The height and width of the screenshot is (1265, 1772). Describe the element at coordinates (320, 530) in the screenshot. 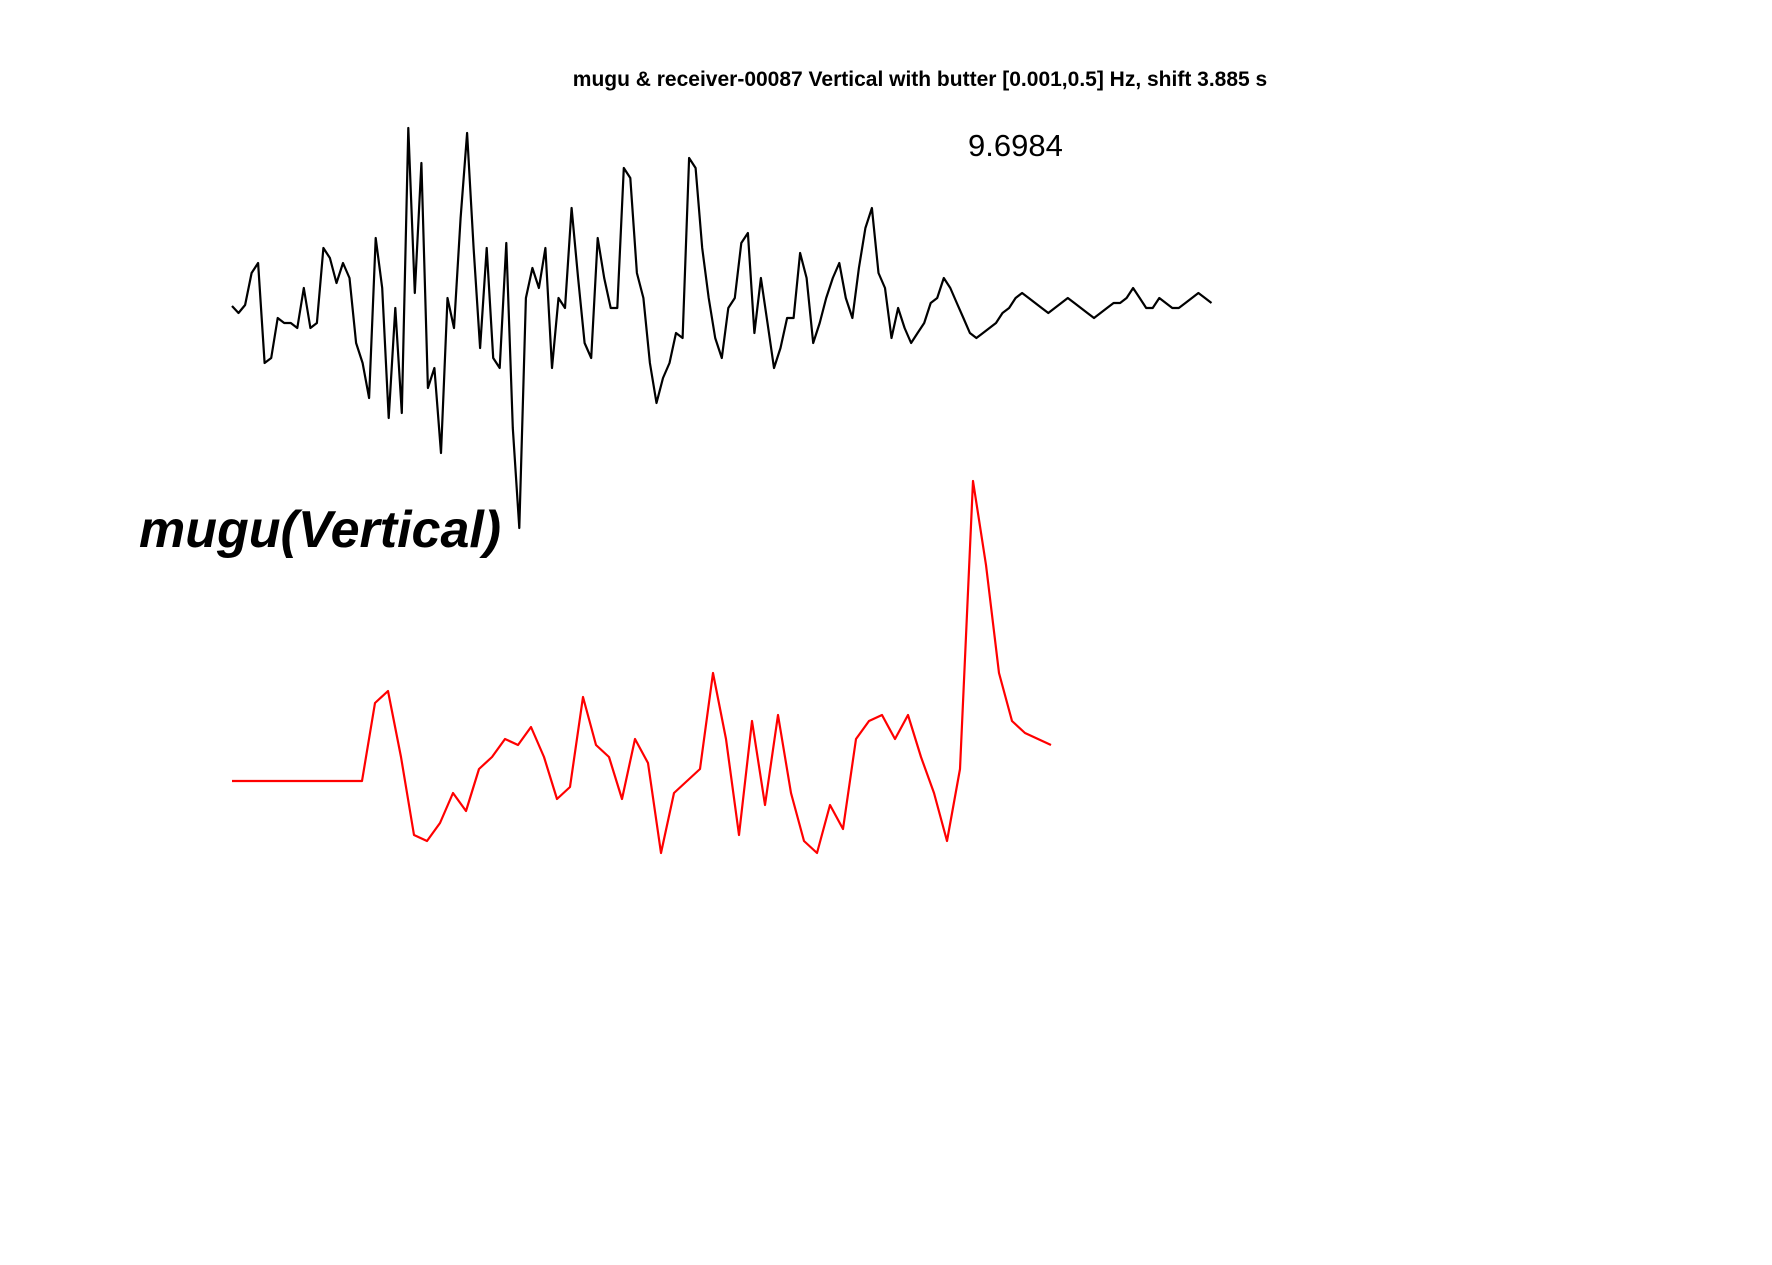

I see `station-label: mugu(Vertical)` at that location.